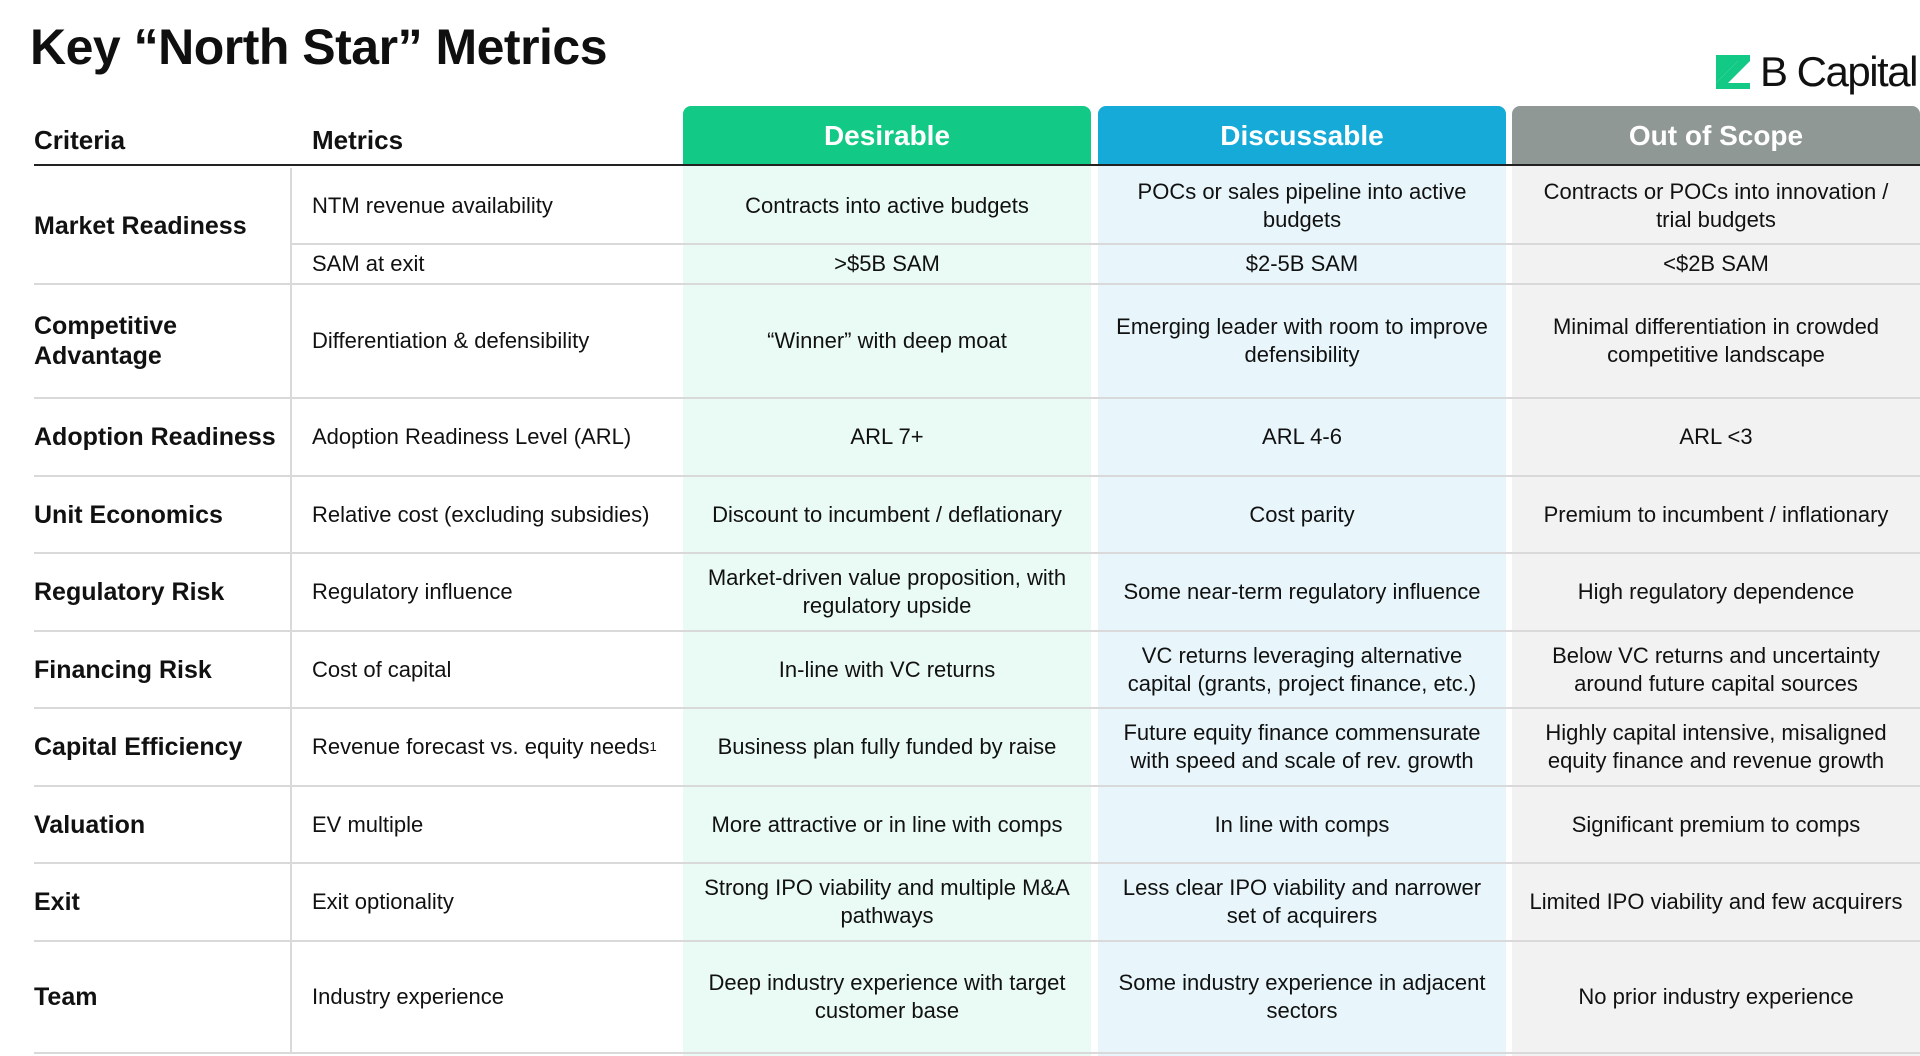 Image resolution: width=1920 pixels, height=1056 pixels. What do you see at coordinates (887, 136) in the screenshot?
I see `header-desirable: Desirable` at bounding box center [887, 136].